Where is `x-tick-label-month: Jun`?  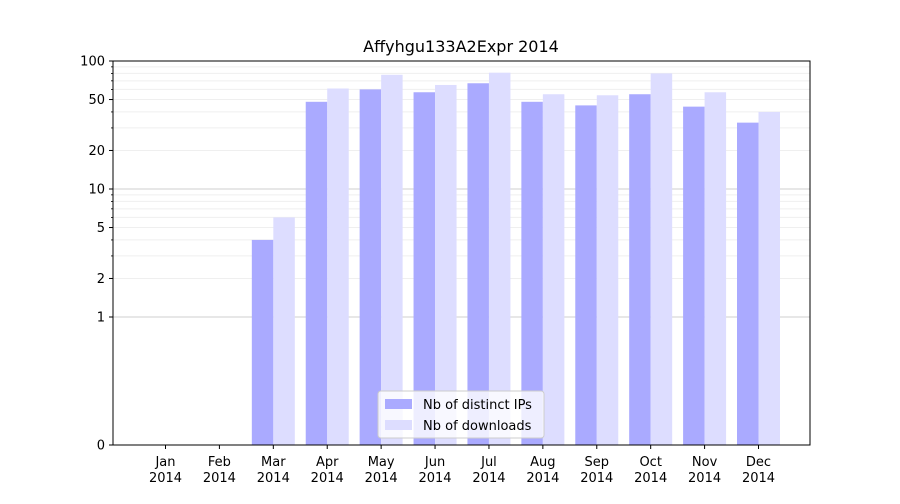 x-tick-label-month: Jun is located at coordinates (434, 462).